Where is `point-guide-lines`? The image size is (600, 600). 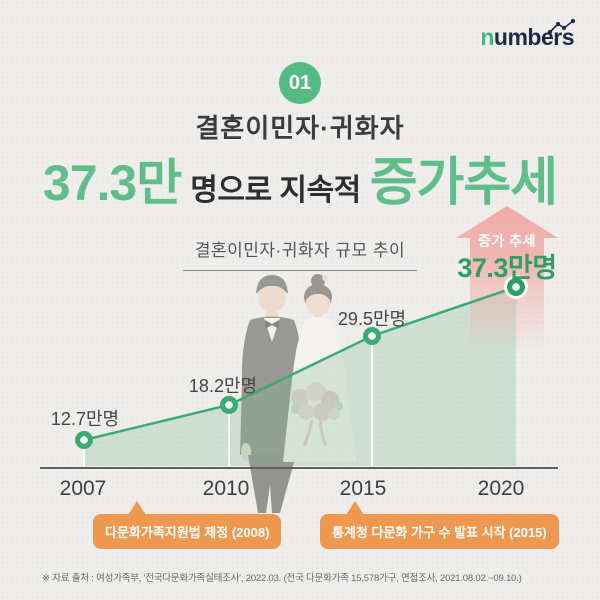 point-guide-lines is located at coordinates (228, 405).